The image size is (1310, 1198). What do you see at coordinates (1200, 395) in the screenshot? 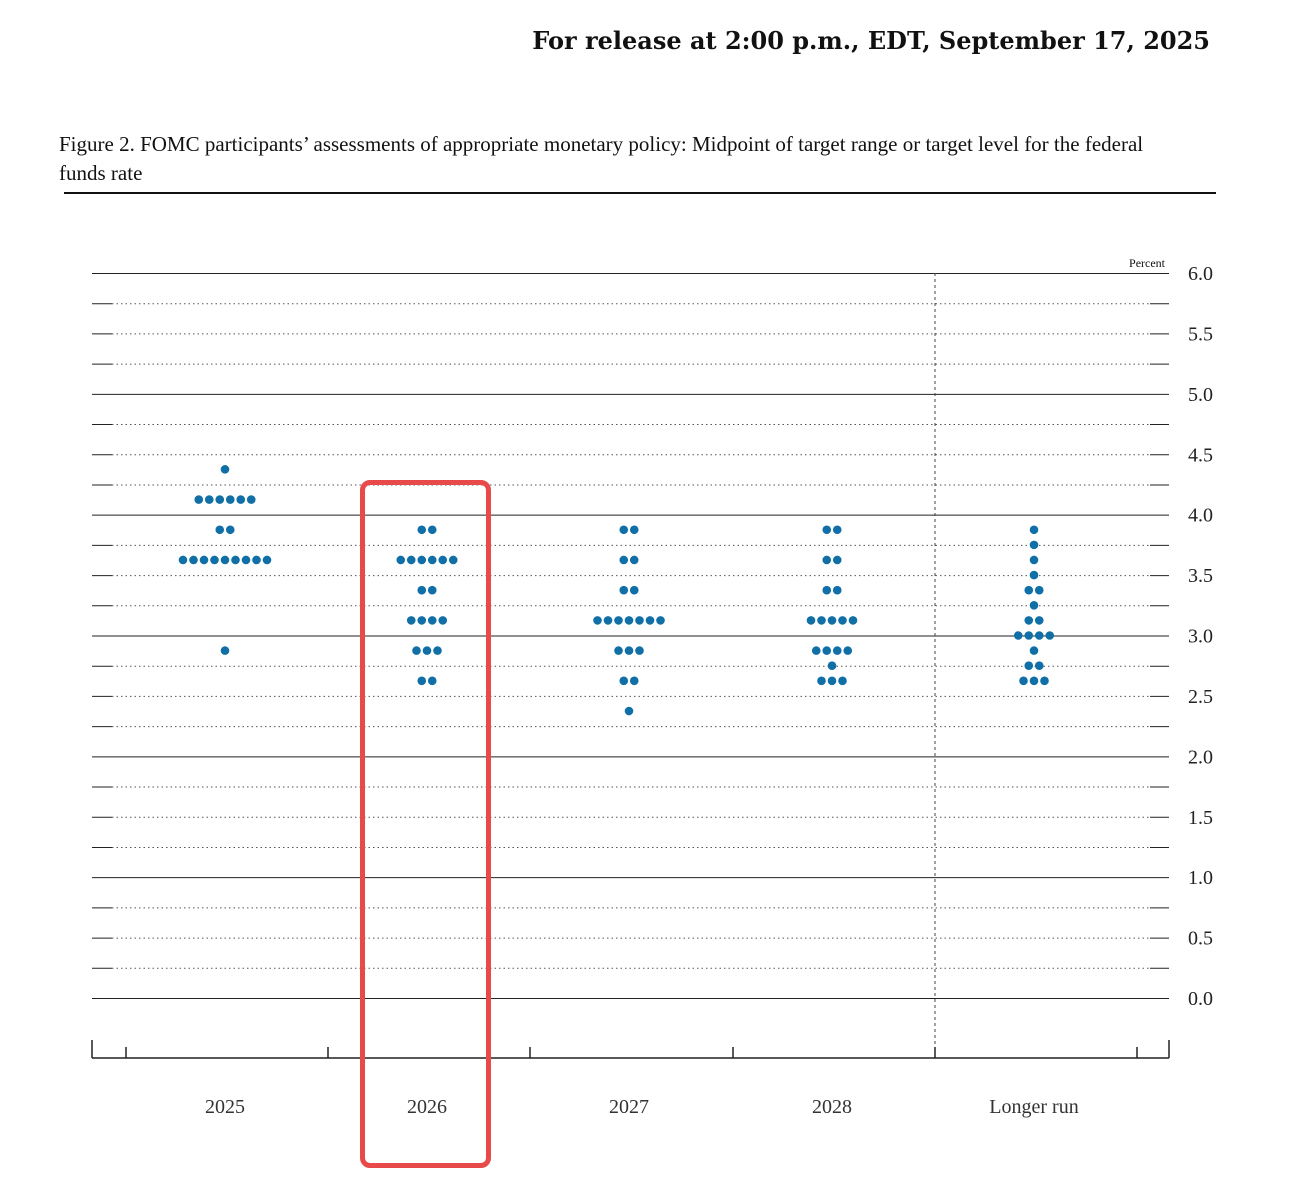
I see `y-tick-label: 5.0` at bounding box center [1200, 395].